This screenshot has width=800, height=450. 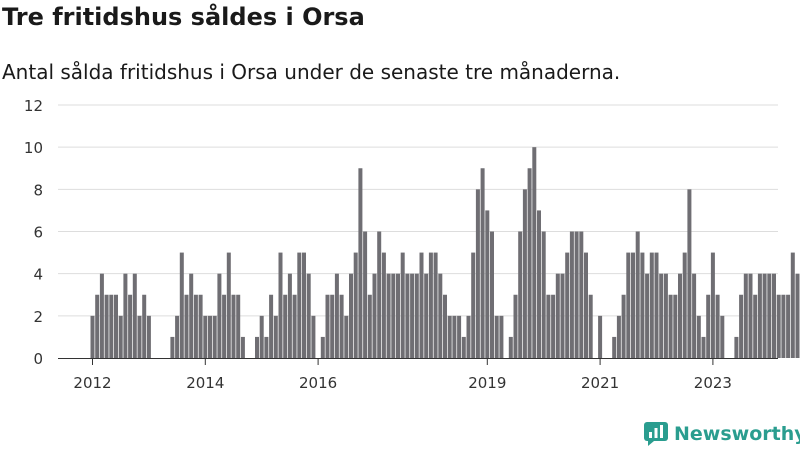 I want to click on x-tick-label: 2023, so click(x=713, y=383).